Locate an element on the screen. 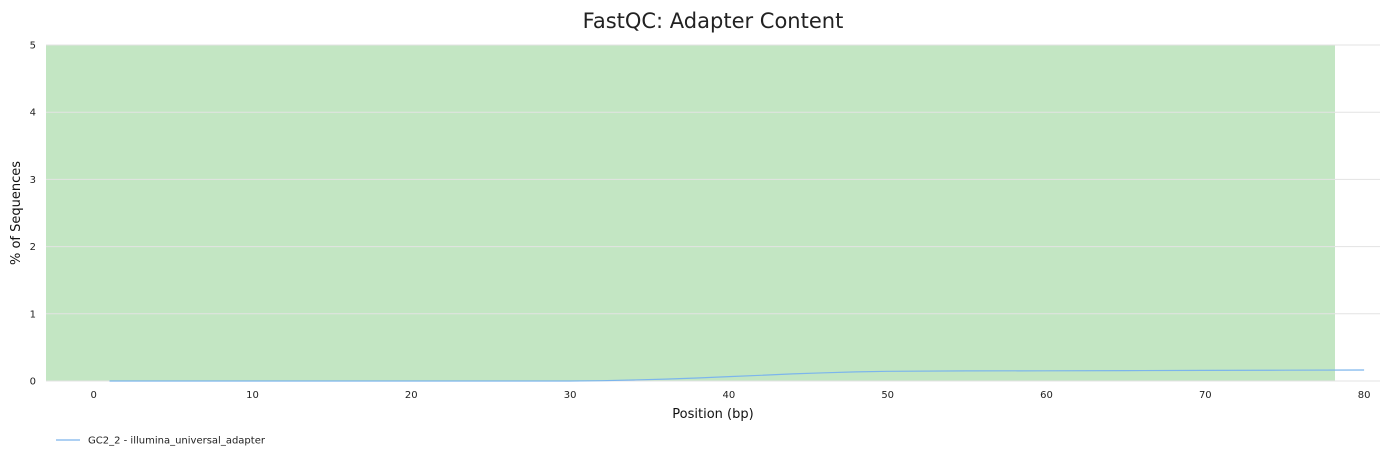 The width and height of the screenshot is (1389, 460). x-tick-label-80: 80 is located at coordinates (1364, 395).